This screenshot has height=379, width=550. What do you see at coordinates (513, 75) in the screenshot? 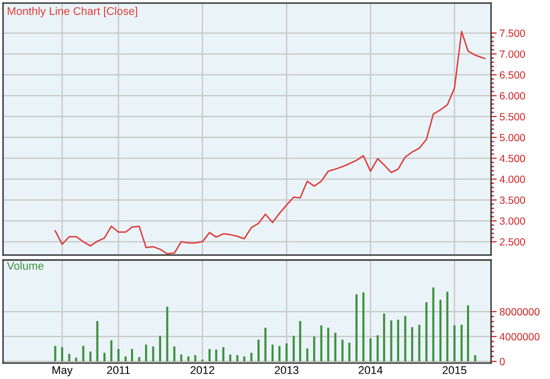
I see `y-tick-label: 6.500` at bounding box center [513, 75].